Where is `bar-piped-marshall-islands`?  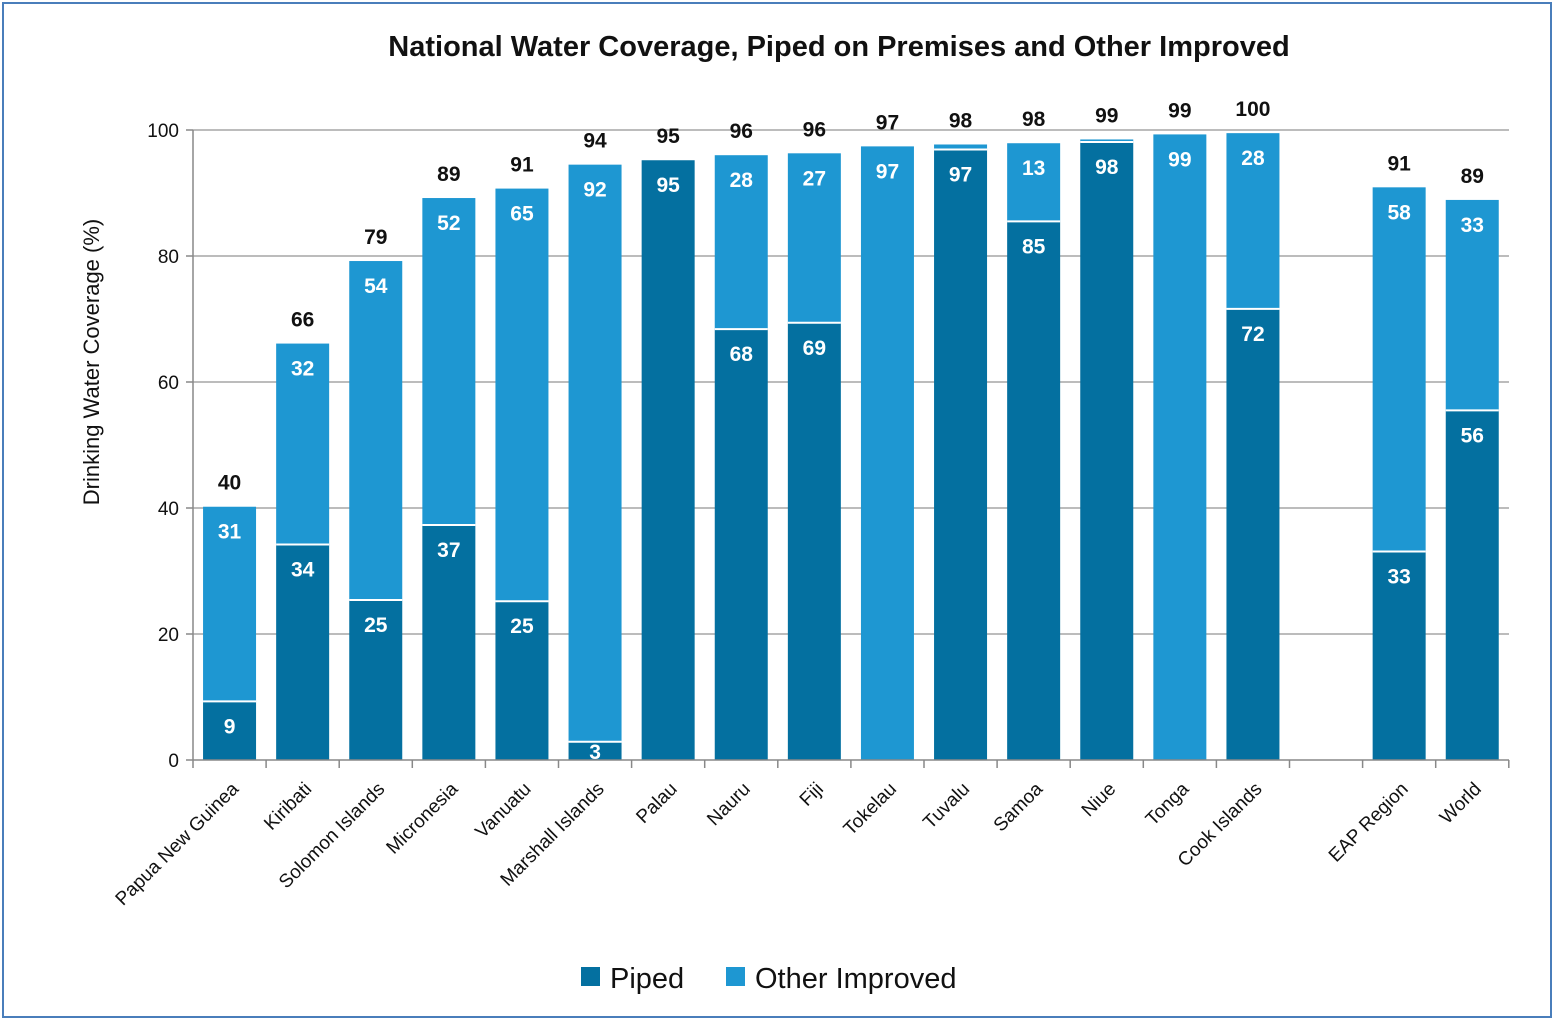 bar-piped-marshall-islands is located at coordinates (595, 750).